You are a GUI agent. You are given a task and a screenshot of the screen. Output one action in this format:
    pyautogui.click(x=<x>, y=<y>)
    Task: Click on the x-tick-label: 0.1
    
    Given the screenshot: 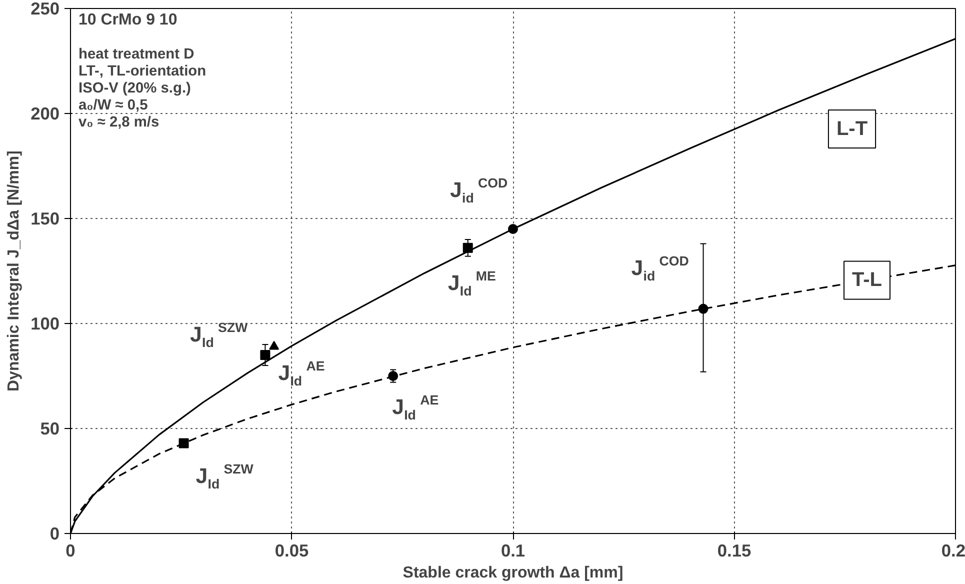 What is the action you would take?
    pyautogui.click(x=513, y=550)
    